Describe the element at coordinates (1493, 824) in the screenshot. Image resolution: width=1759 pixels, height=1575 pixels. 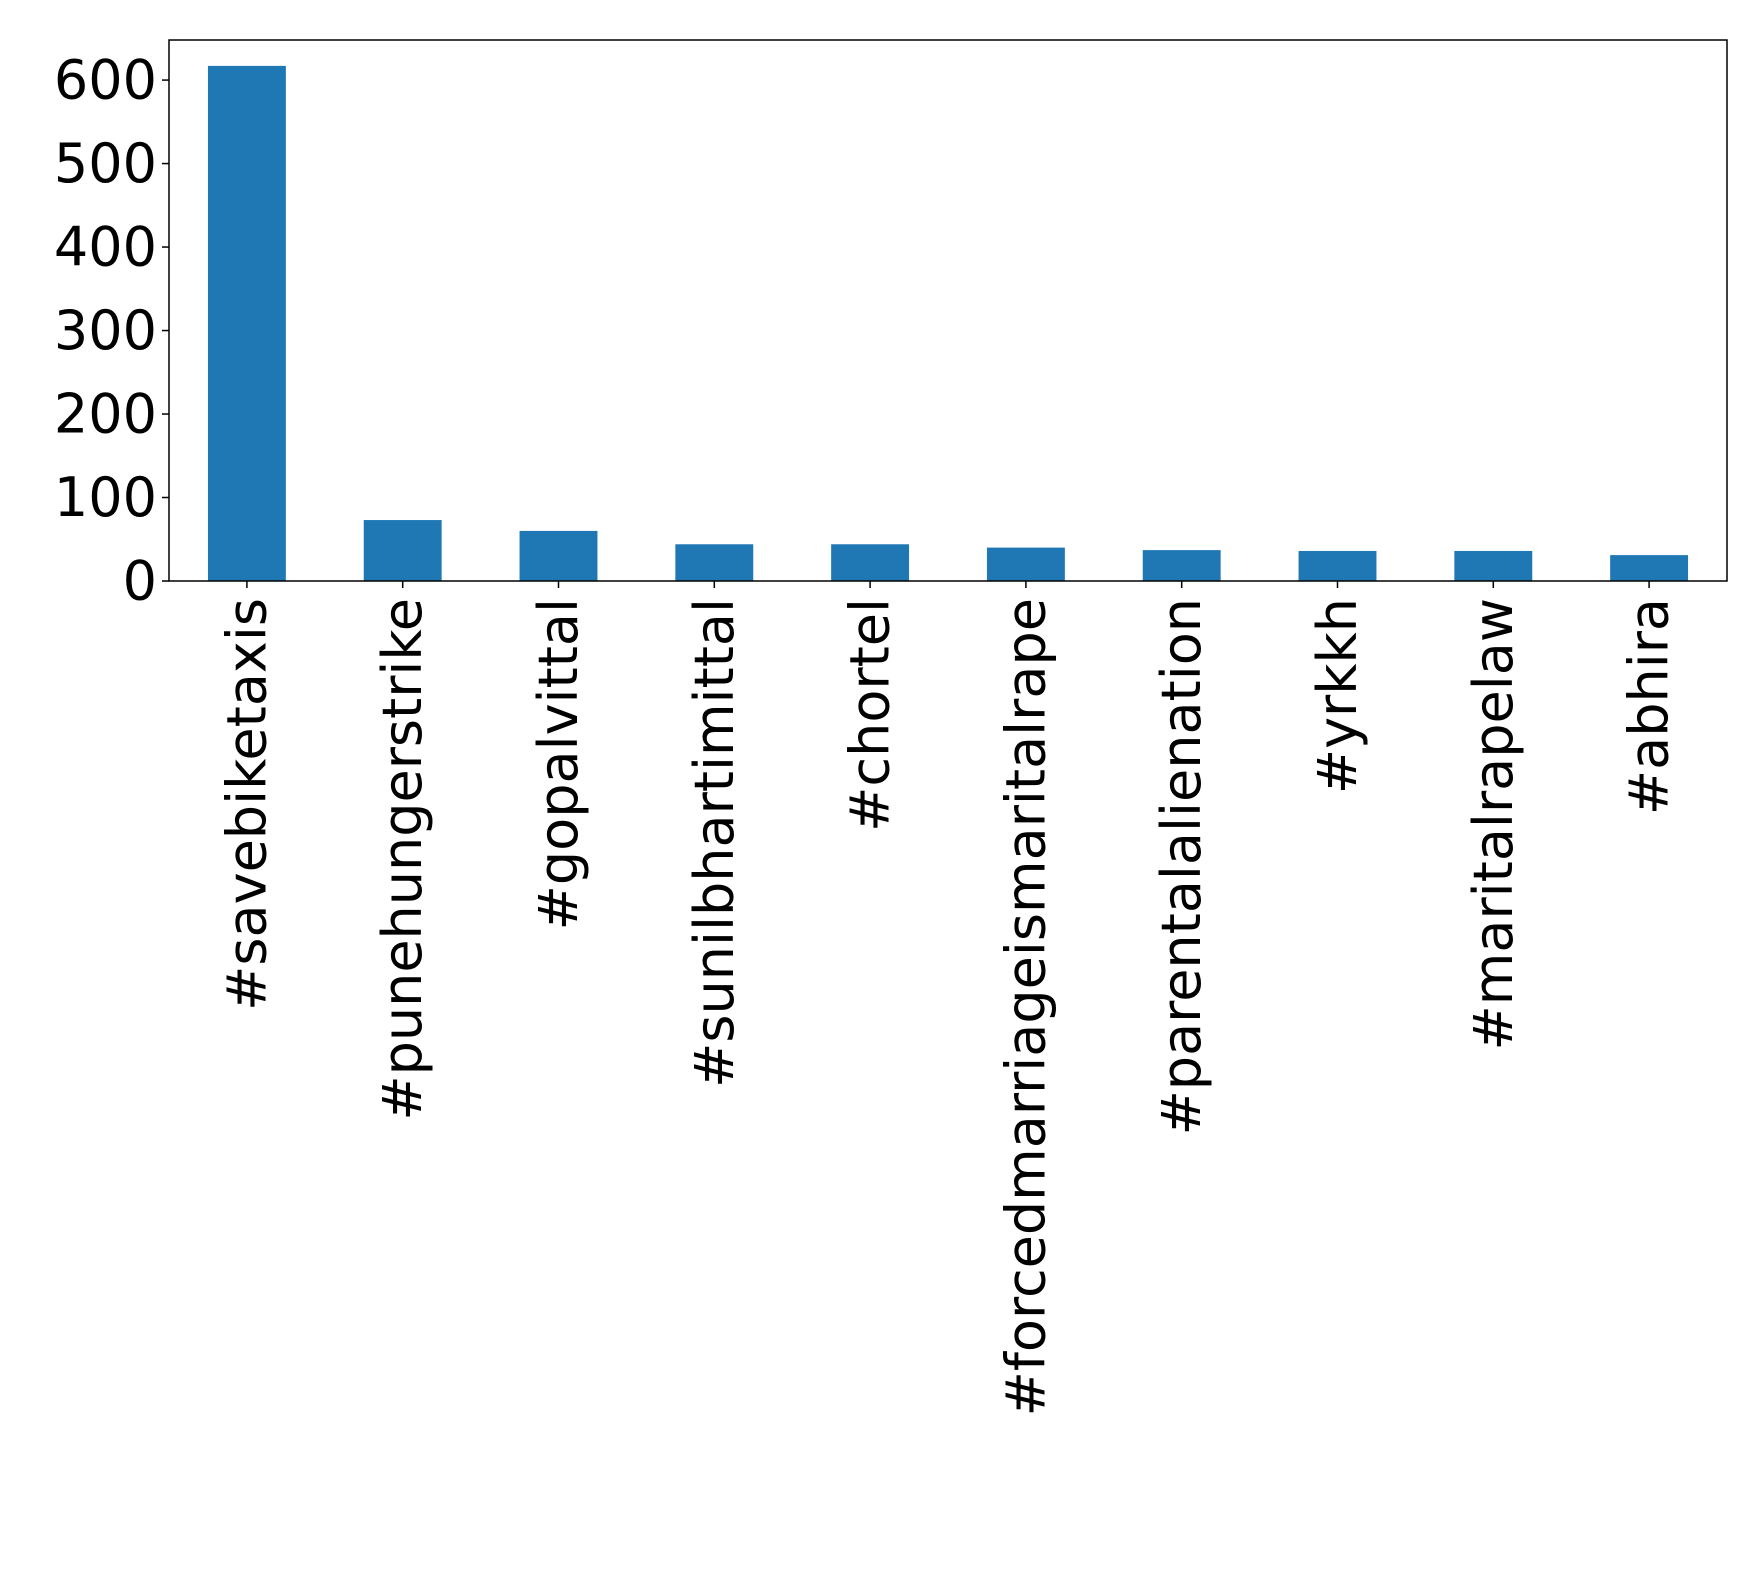
I see `x-tick-label: #maritalrapelaw` at that location.